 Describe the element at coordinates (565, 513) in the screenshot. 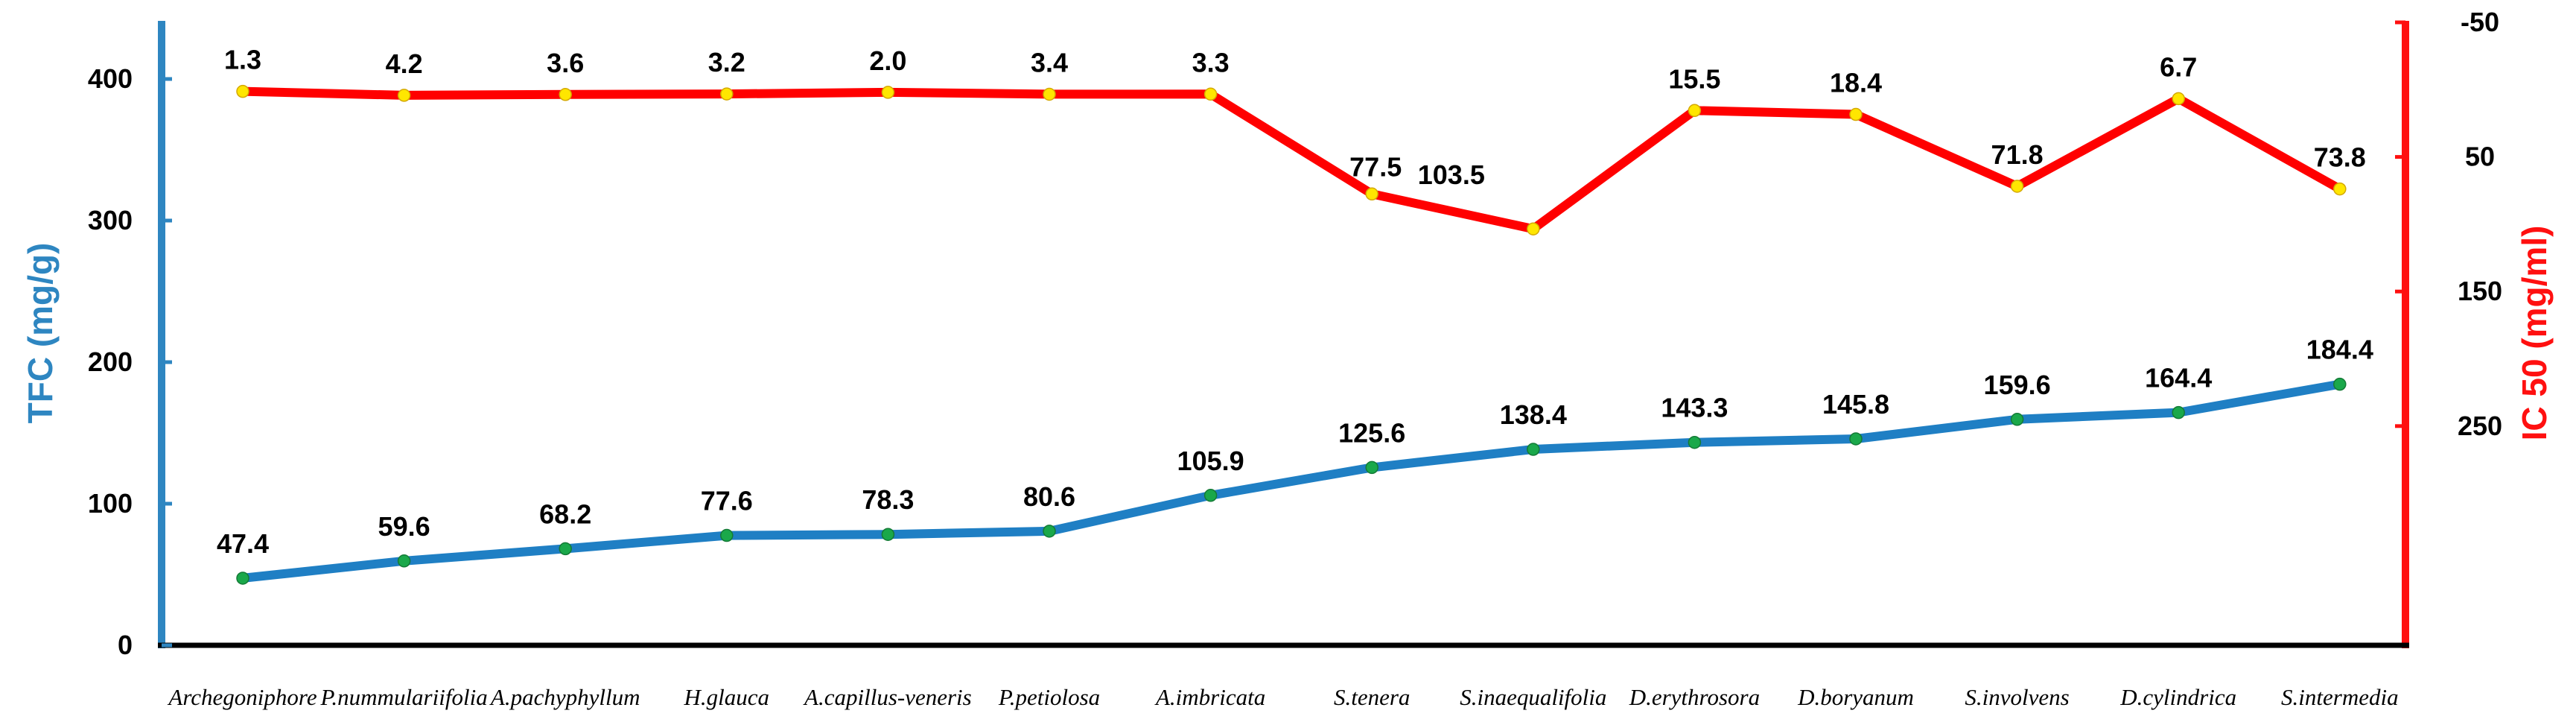

I see `tfc-data-label: 68.2` at that location.